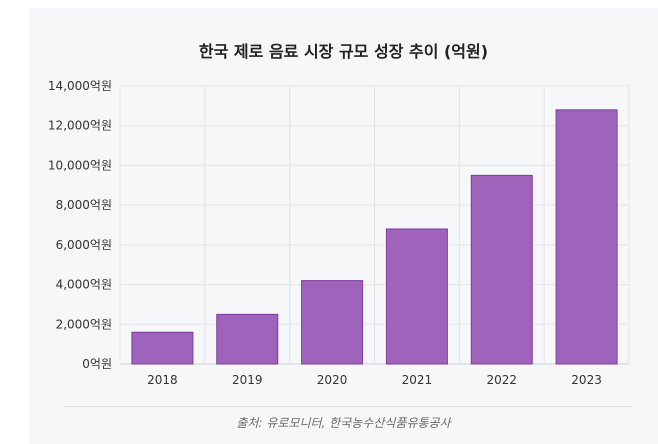  What do you see at coordinates (84, 245) in the screenshot?
I see `y-tick-label: 6,000억원` at bounding box center [84, 245].